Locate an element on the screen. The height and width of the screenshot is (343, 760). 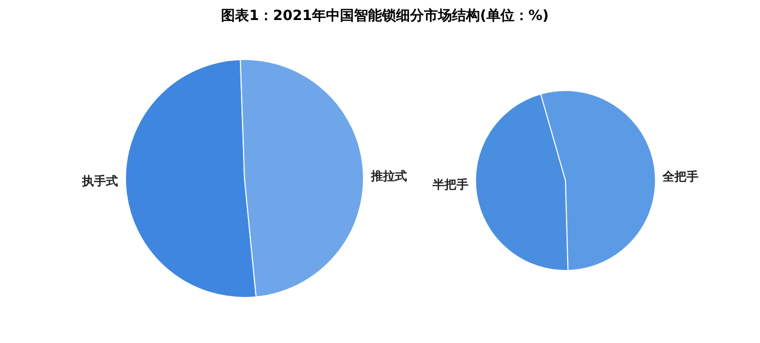
slice-label: 执手式 is located at coordinates (99, 181).